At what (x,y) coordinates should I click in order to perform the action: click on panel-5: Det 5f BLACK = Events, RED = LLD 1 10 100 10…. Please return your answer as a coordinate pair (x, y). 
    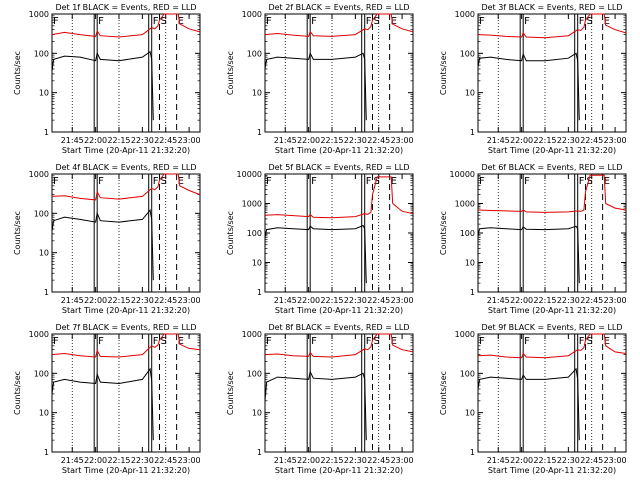
    Looking at the image, I should click on (320, 239).